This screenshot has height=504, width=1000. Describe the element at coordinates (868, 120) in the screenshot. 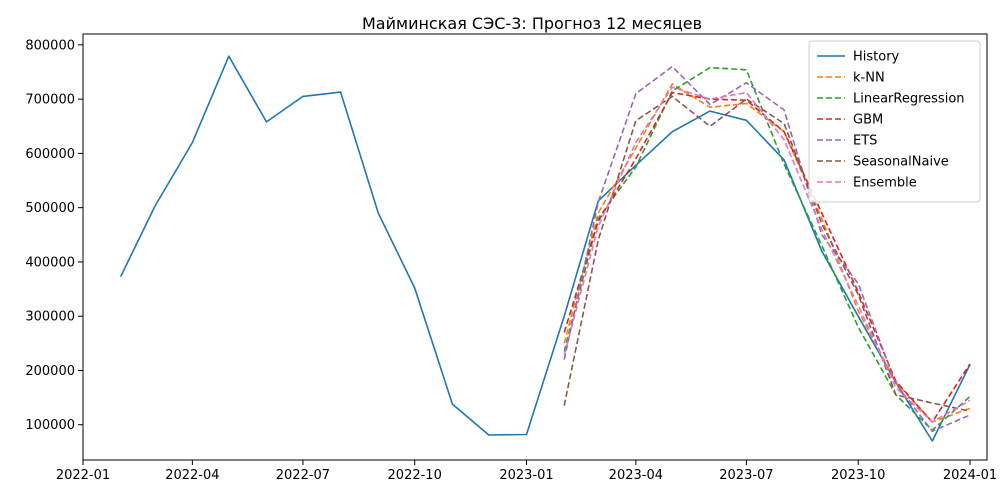

I see `legend-label: GBM` at that location.